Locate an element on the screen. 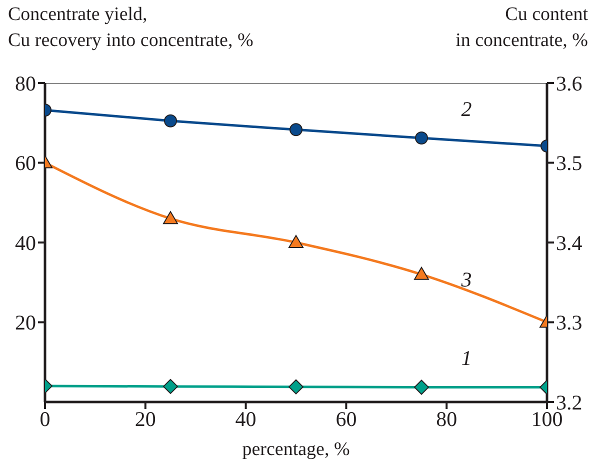  series-label: 1 is located at coordinates (466, 358).